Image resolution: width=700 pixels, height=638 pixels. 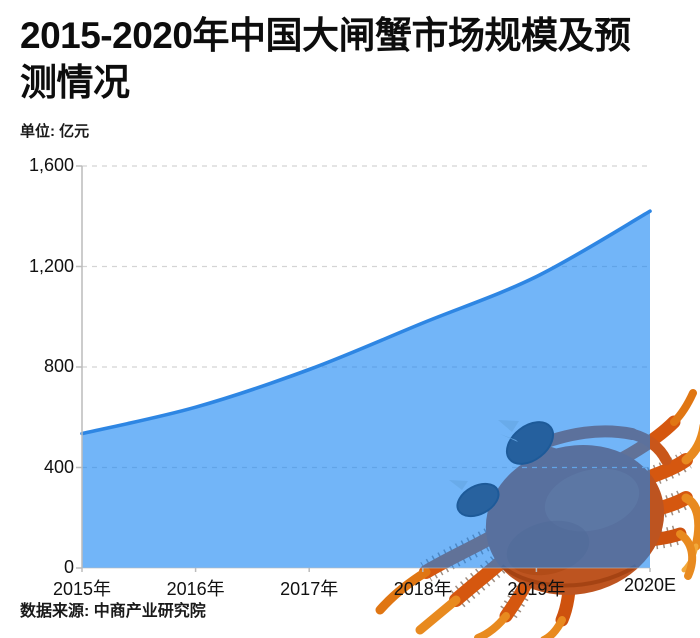 What do you see at coordinates (75, 82) in the screenshot?
I see `title-line-2: 测情况` at bounding box center [75, 82].